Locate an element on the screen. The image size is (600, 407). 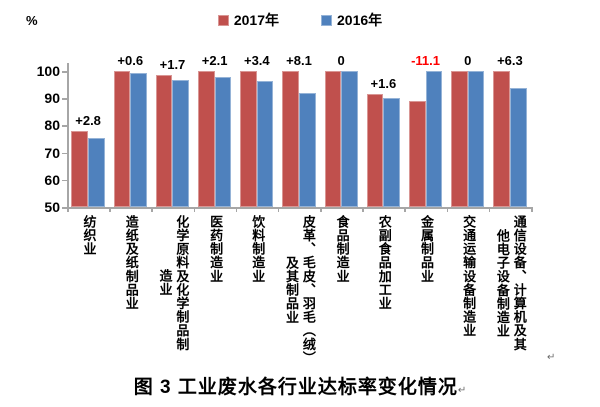
category-label-2: 化学原料及化学制品制 造业 is located at coordinates (173, 283).